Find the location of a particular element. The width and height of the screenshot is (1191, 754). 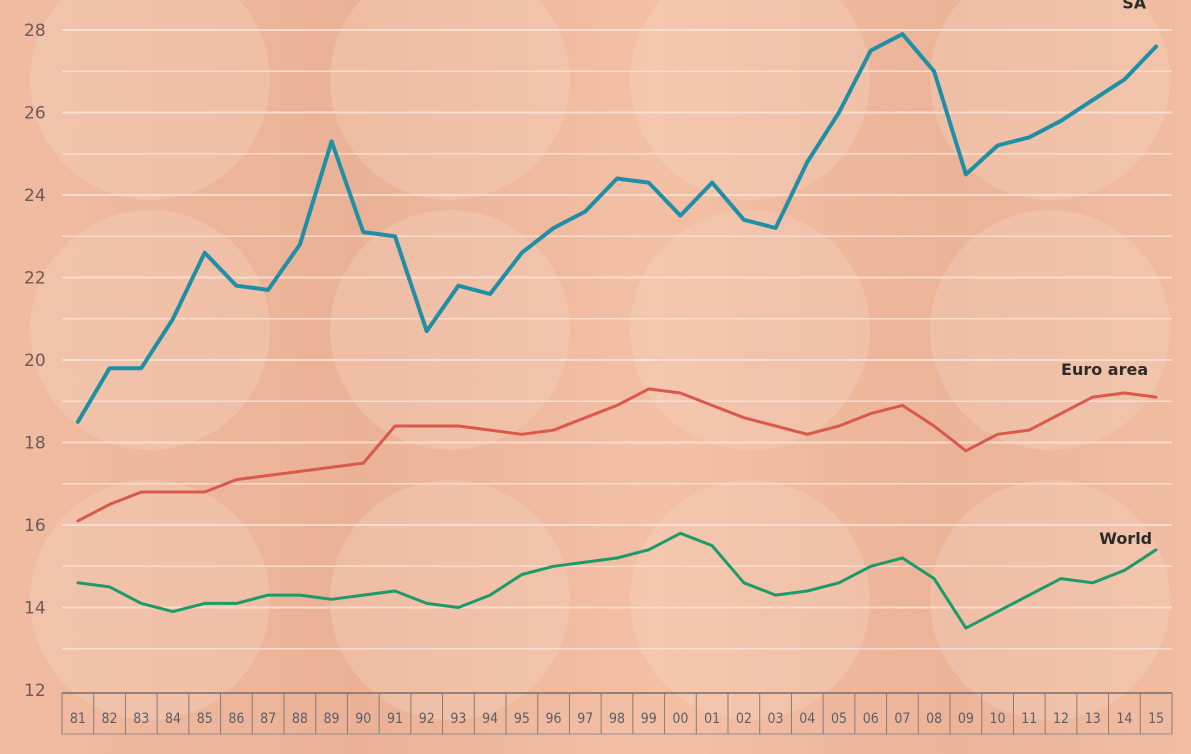

x-tick-label-94: 94 is located at coordinates (490, 719).